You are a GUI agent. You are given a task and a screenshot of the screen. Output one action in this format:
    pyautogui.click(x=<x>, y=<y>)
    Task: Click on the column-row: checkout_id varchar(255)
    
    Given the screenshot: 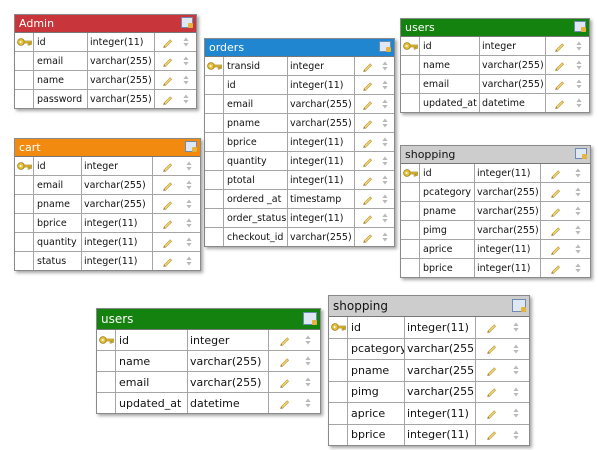 What is the action you would take?
    pyautogui.click(x=299, y=237)
    